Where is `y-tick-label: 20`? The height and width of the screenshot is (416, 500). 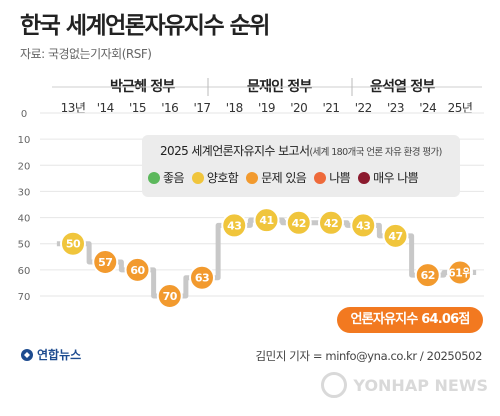
y-tick-label: 20 is located at coordinates (24, 166).